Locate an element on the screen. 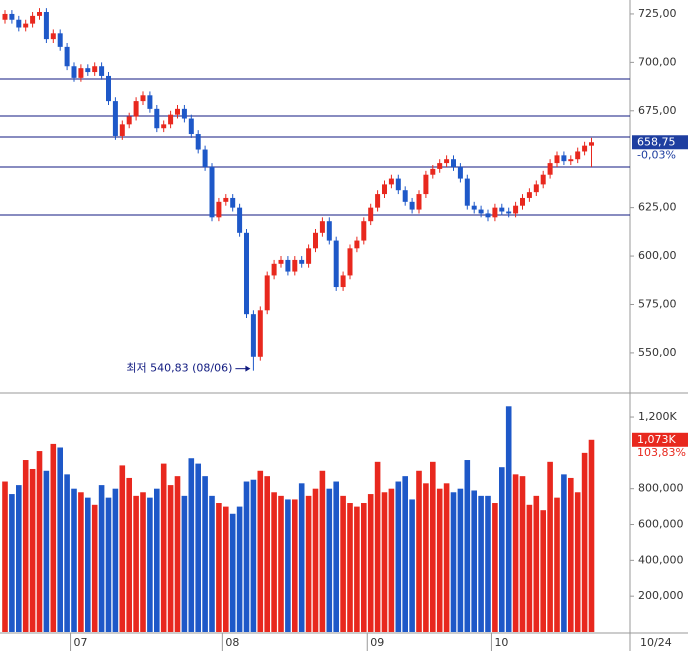 The height and width of the screenshot is (651, 688). volume-ratio-label: 103,83% is located at coordinates (661, 452).